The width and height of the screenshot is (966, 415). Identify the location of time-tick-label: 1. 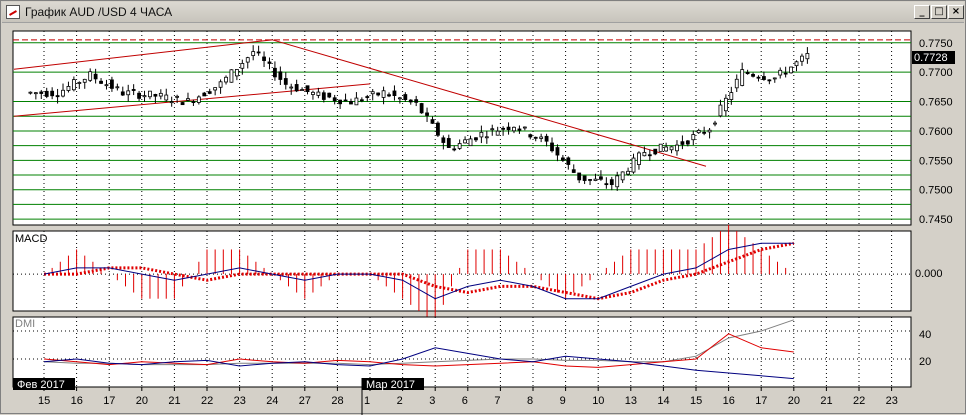
(367, 401).